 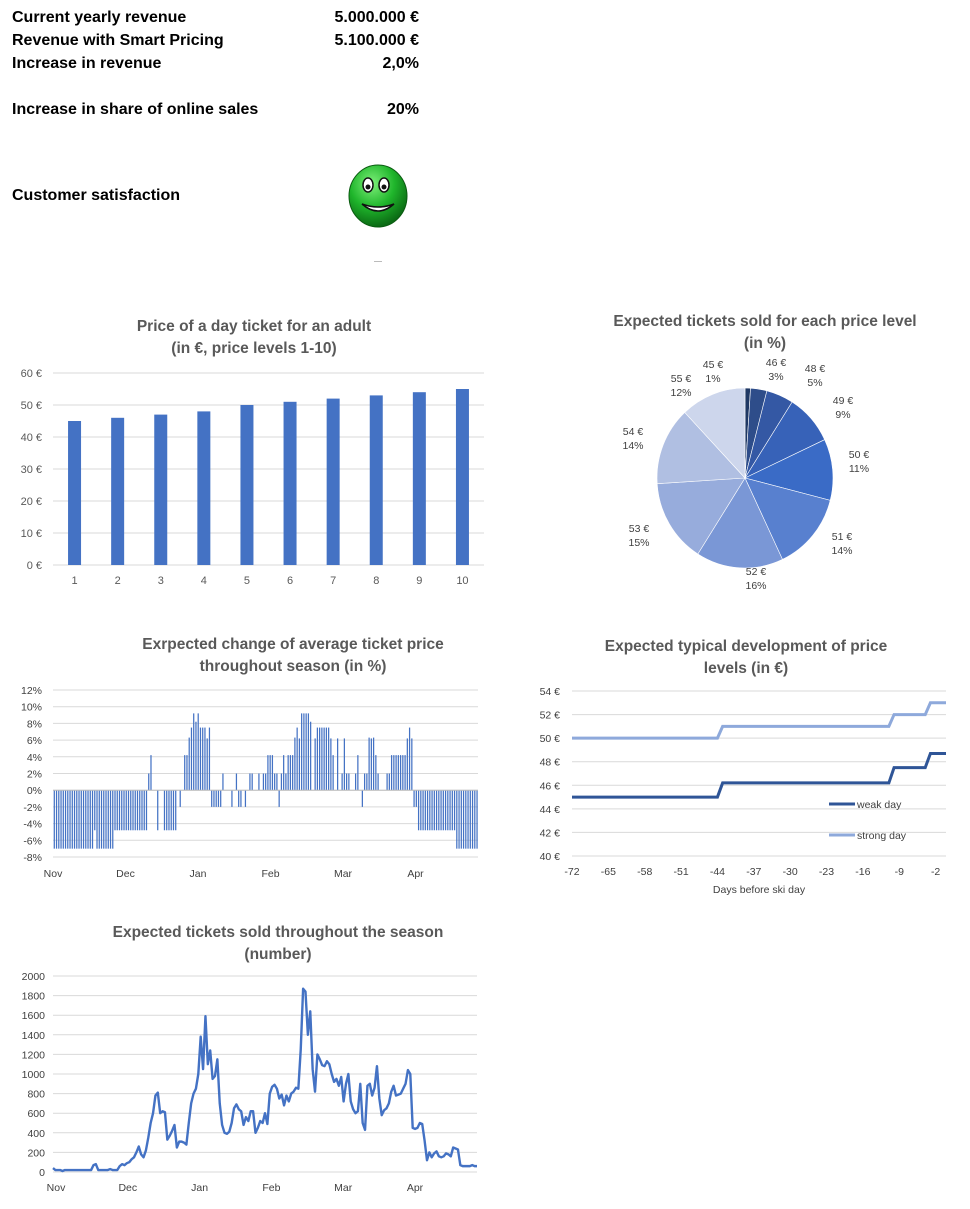 I want to click on chart-title: Expected typical development of price, so click(x=746, y=646).